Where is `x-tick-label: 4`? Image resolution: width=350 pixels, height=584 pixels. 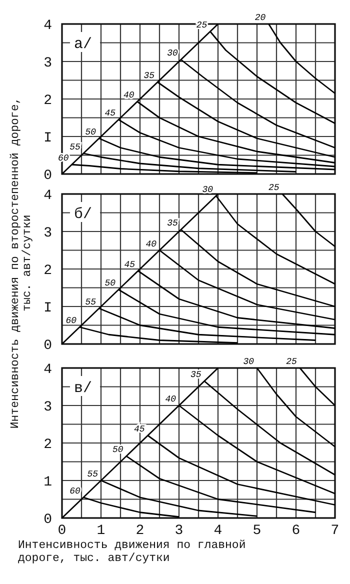
x-tick-label: 4 is located at coordinates (218, 531).